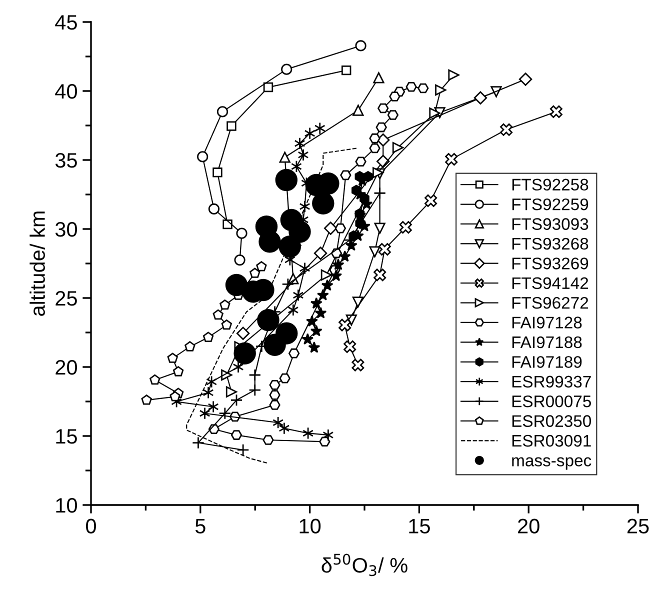 This screenshot has width=666, height=593. I want to click on x-axis-title: δ$^{50}$O$_{3}$/ %, so click(365, 565).